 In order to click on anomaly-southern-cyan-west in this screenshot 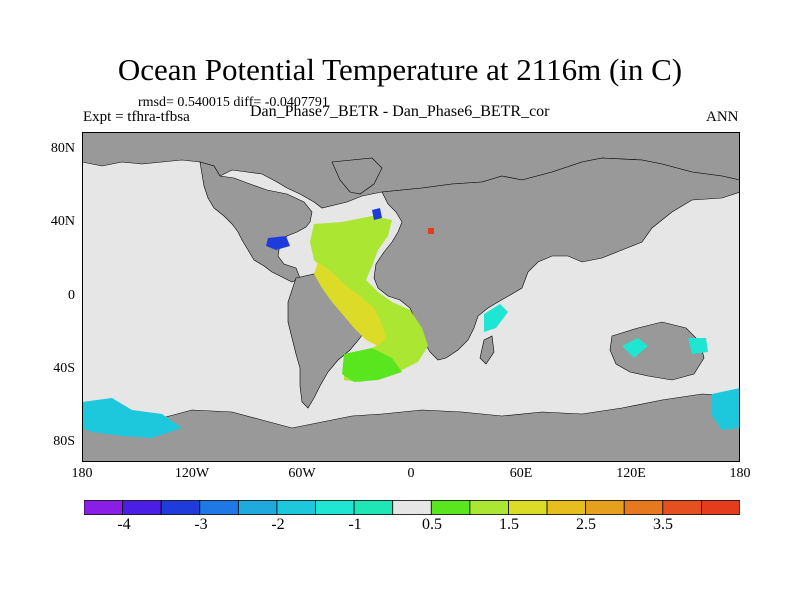, I will do `click(132, 418)`.